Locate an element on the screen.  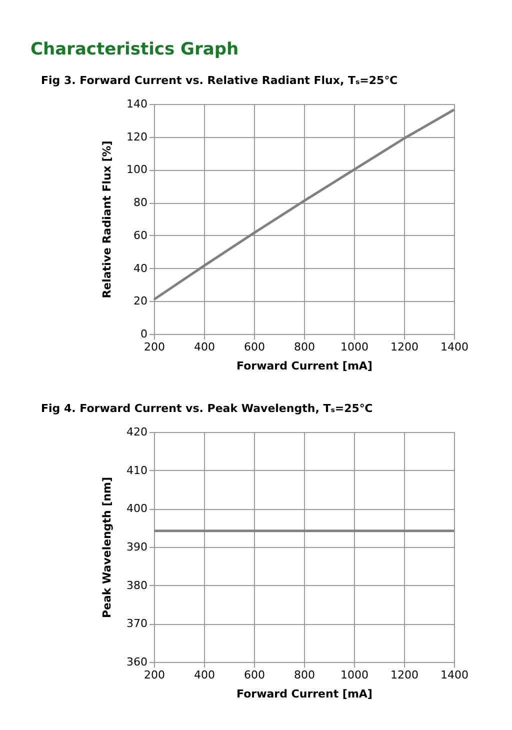
y-tick-label: 80 is located at coordinates (141, 203).